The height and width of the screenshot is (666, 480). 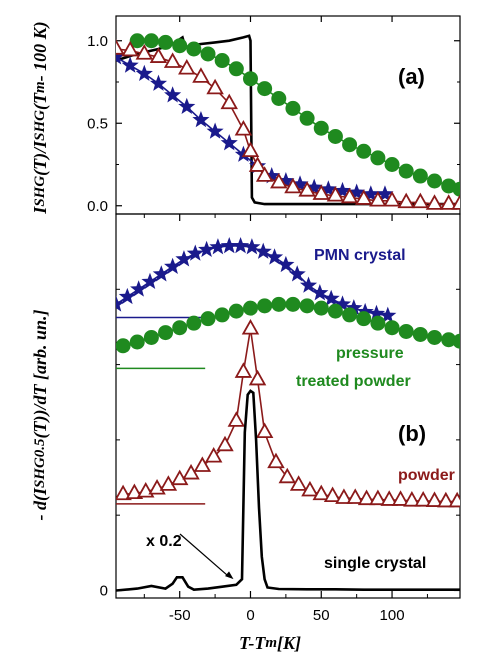 I want to click on label-powder: powder, so click(x=426, y=475).